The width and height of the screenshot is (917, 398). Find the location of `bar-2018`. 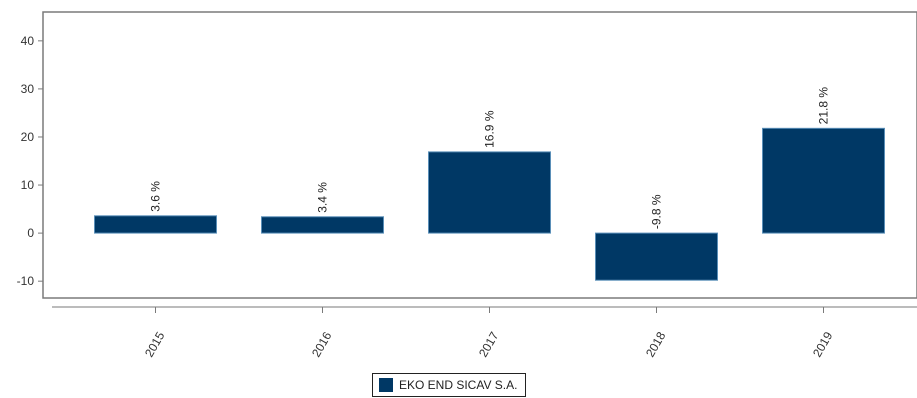

bar-2018 is located at coordinates (656, 256).